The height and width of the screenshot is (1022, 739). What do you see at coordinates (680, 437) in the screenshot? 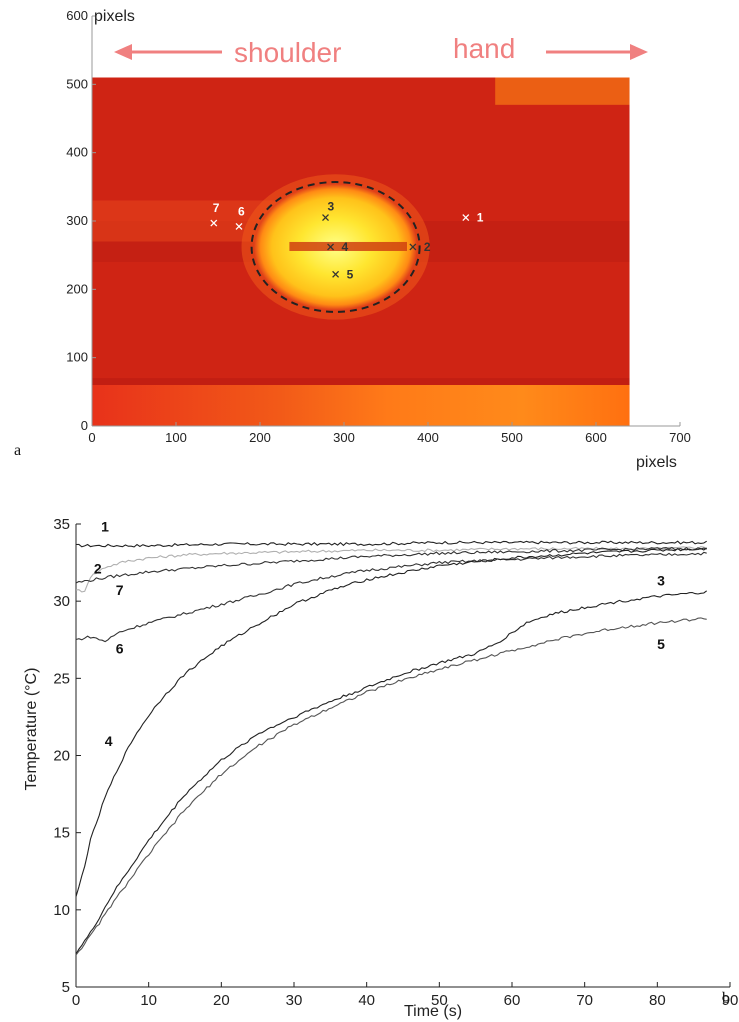
I see `panel-a-xtick-label: 700` at bounding box center [680, 437].